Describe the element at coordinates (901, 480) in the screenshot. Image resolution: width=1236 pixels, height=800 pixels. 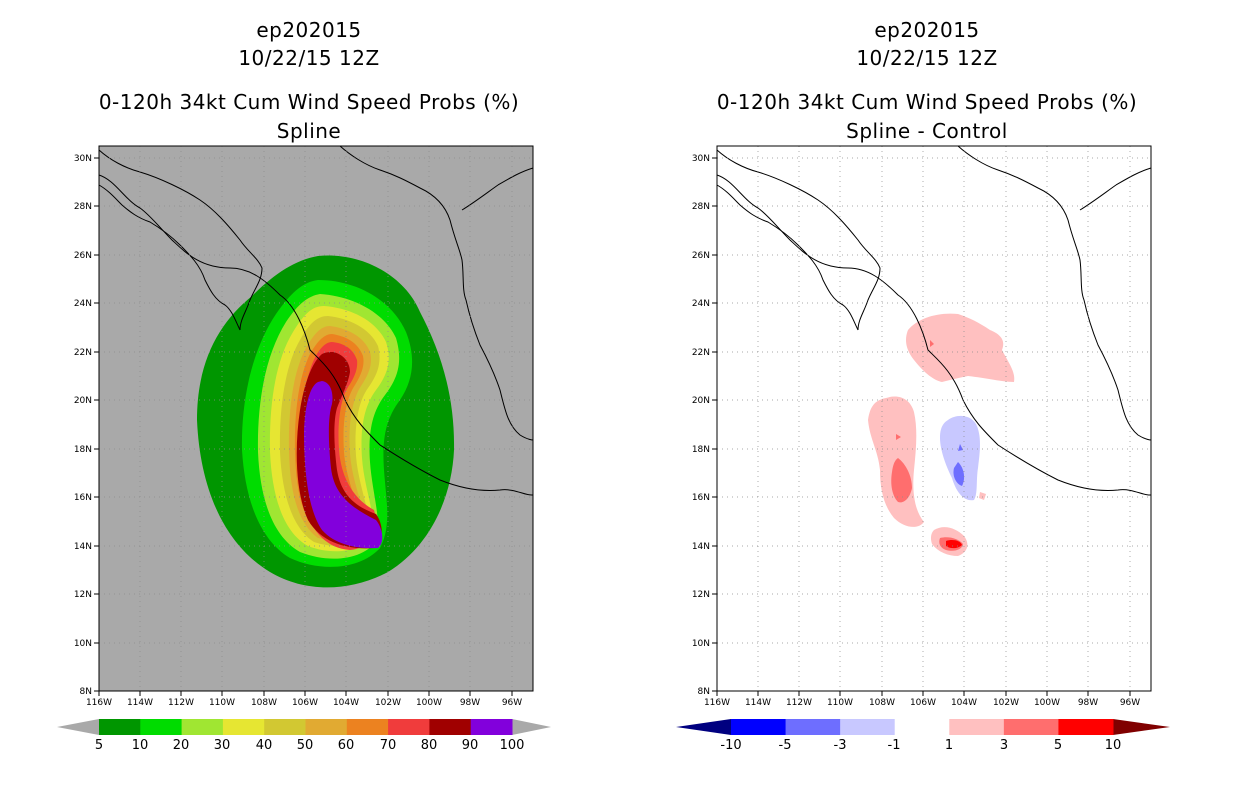
I see `diff-positive-3-west` at that location.